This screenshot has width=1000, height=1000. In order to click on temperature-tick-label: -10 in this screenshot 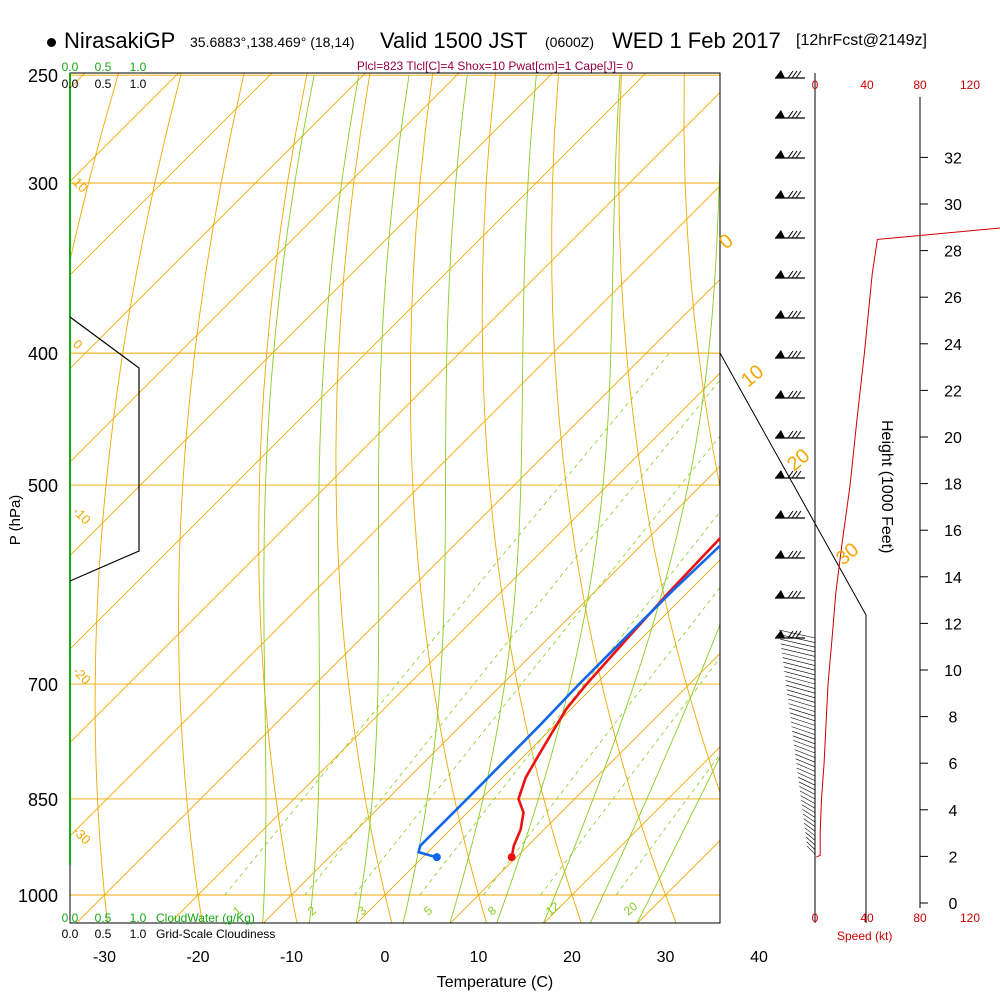, I will do `click(291, 957)`.